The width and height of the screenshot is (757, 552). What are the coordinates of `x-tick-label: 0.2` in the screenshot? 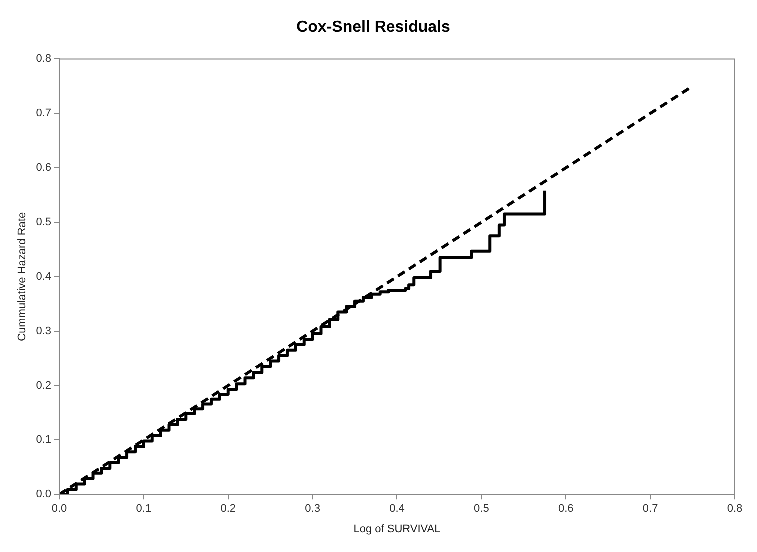 It's located at (228, 509).